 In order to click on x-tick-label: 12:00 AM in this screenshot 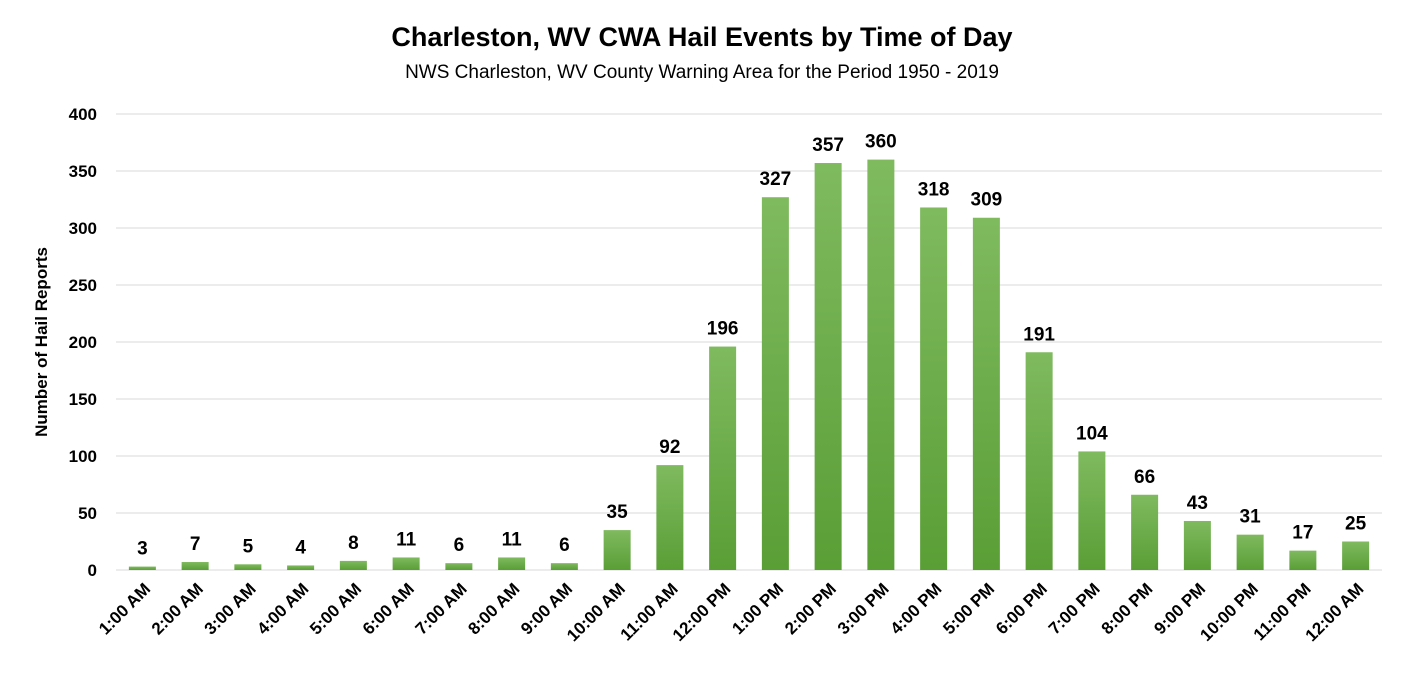, I will do `click(1335, 612)`.